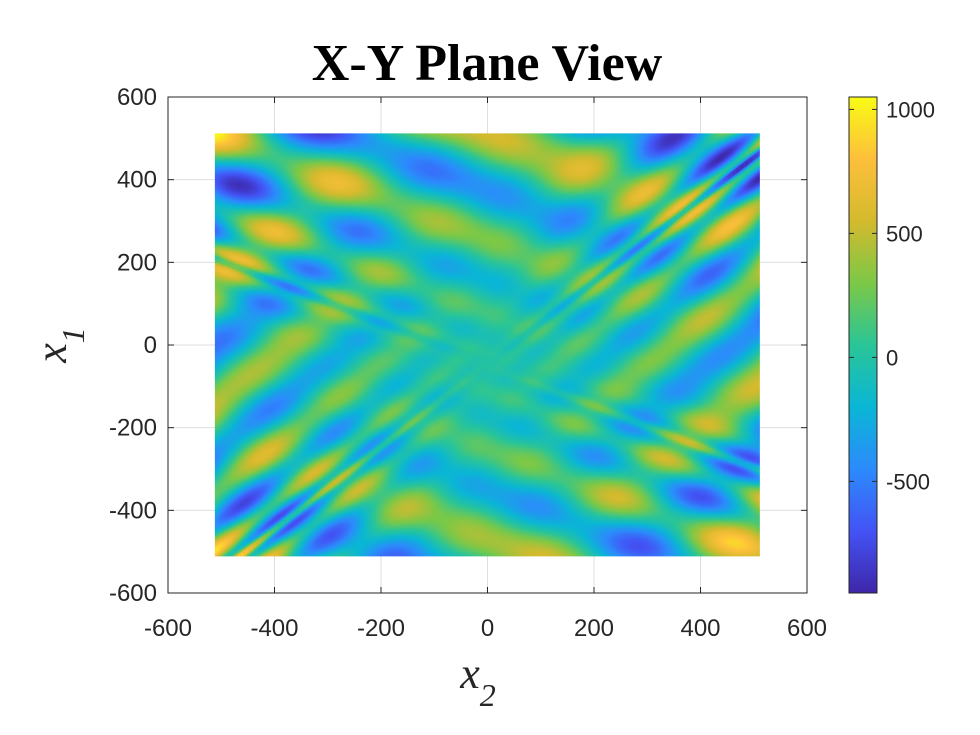  I want to click on x-tick-label: 0, so click(487, 628).